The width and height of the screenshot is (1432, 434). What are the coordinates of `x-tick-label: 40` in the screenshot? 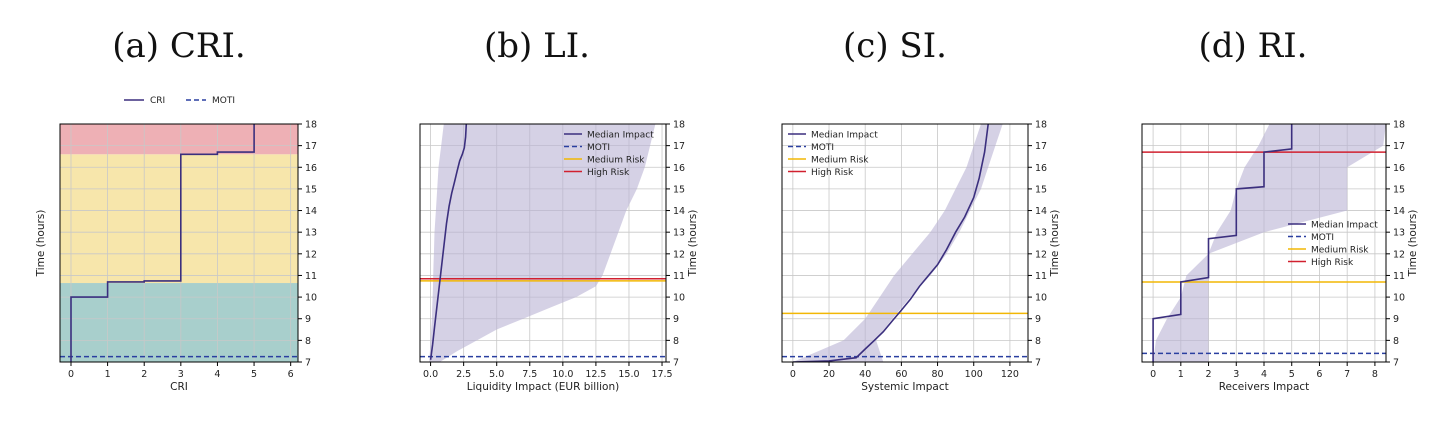 It's located at (865, 374).